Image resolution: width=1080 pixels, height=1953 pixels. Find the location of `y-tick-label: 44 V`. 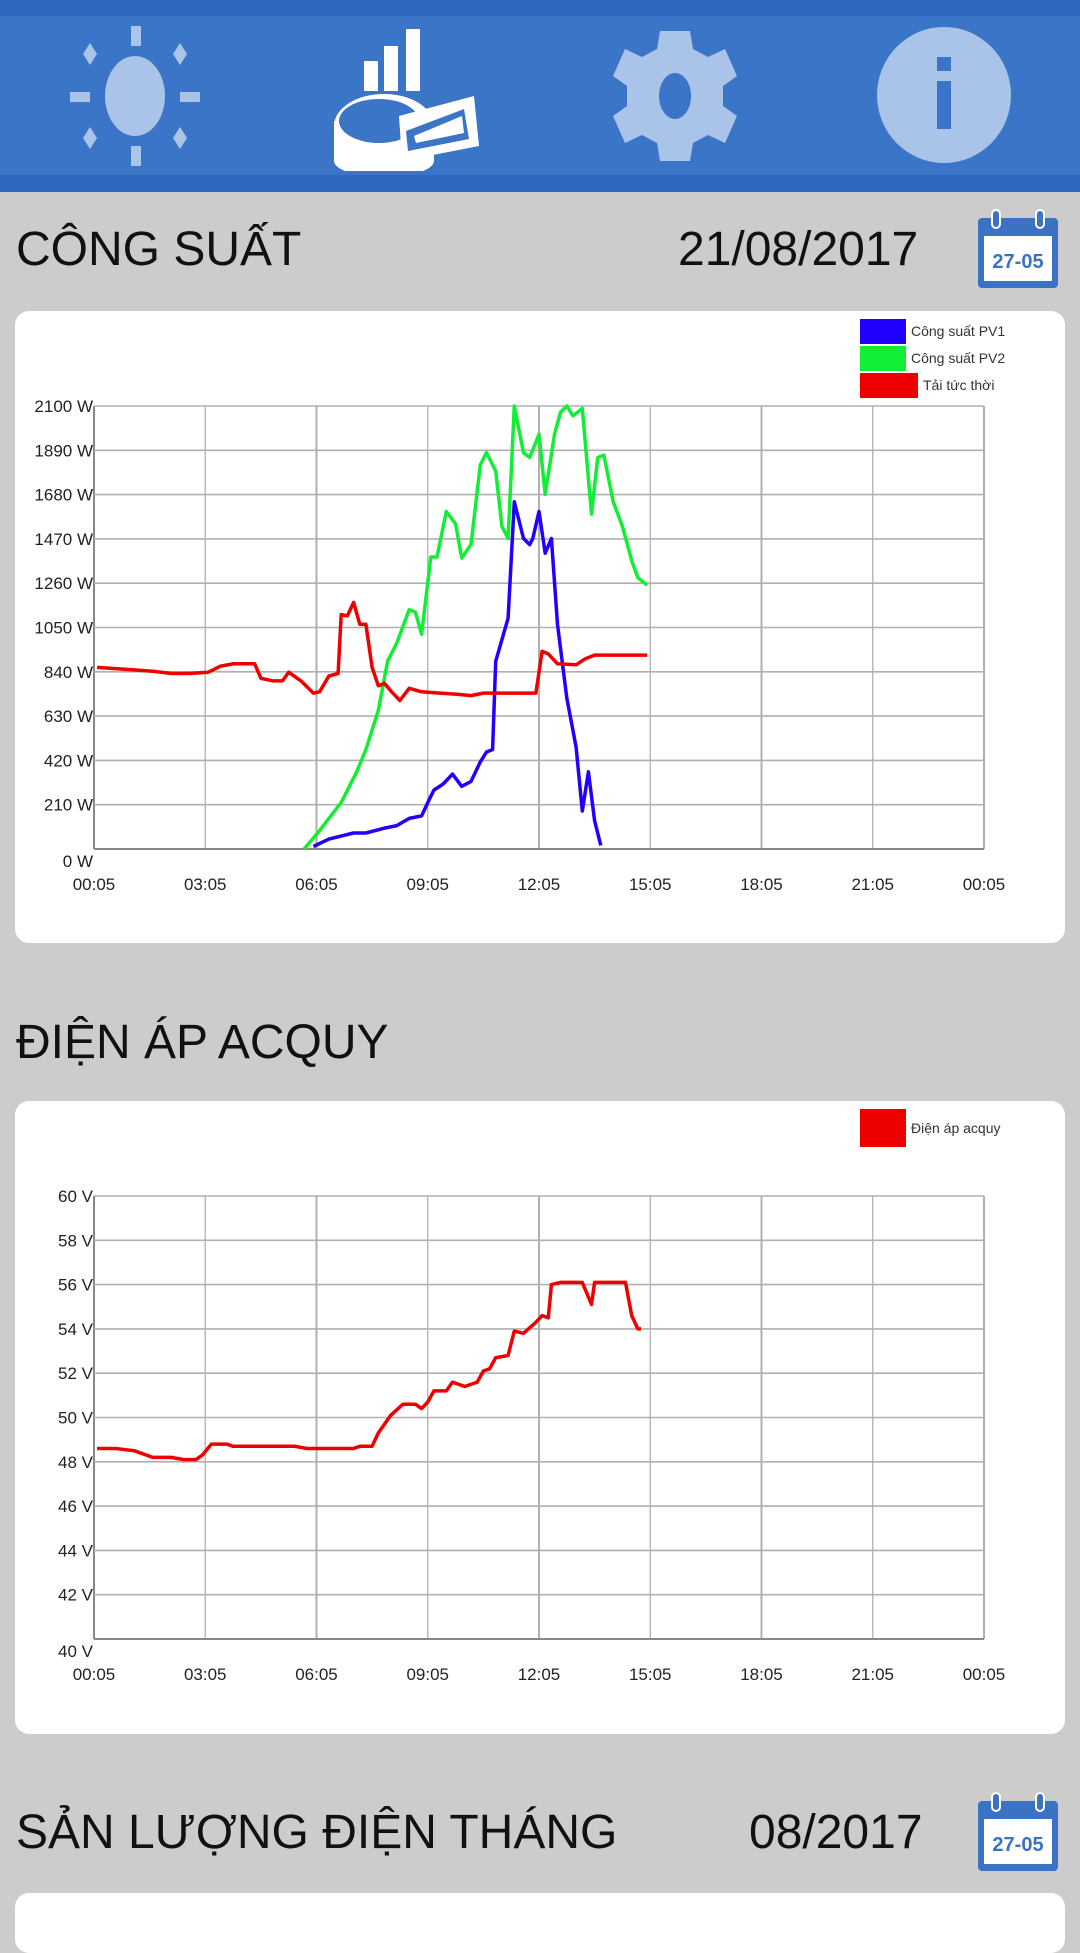

y-tick-label: 44 V is located at coordinates (76, 1550).